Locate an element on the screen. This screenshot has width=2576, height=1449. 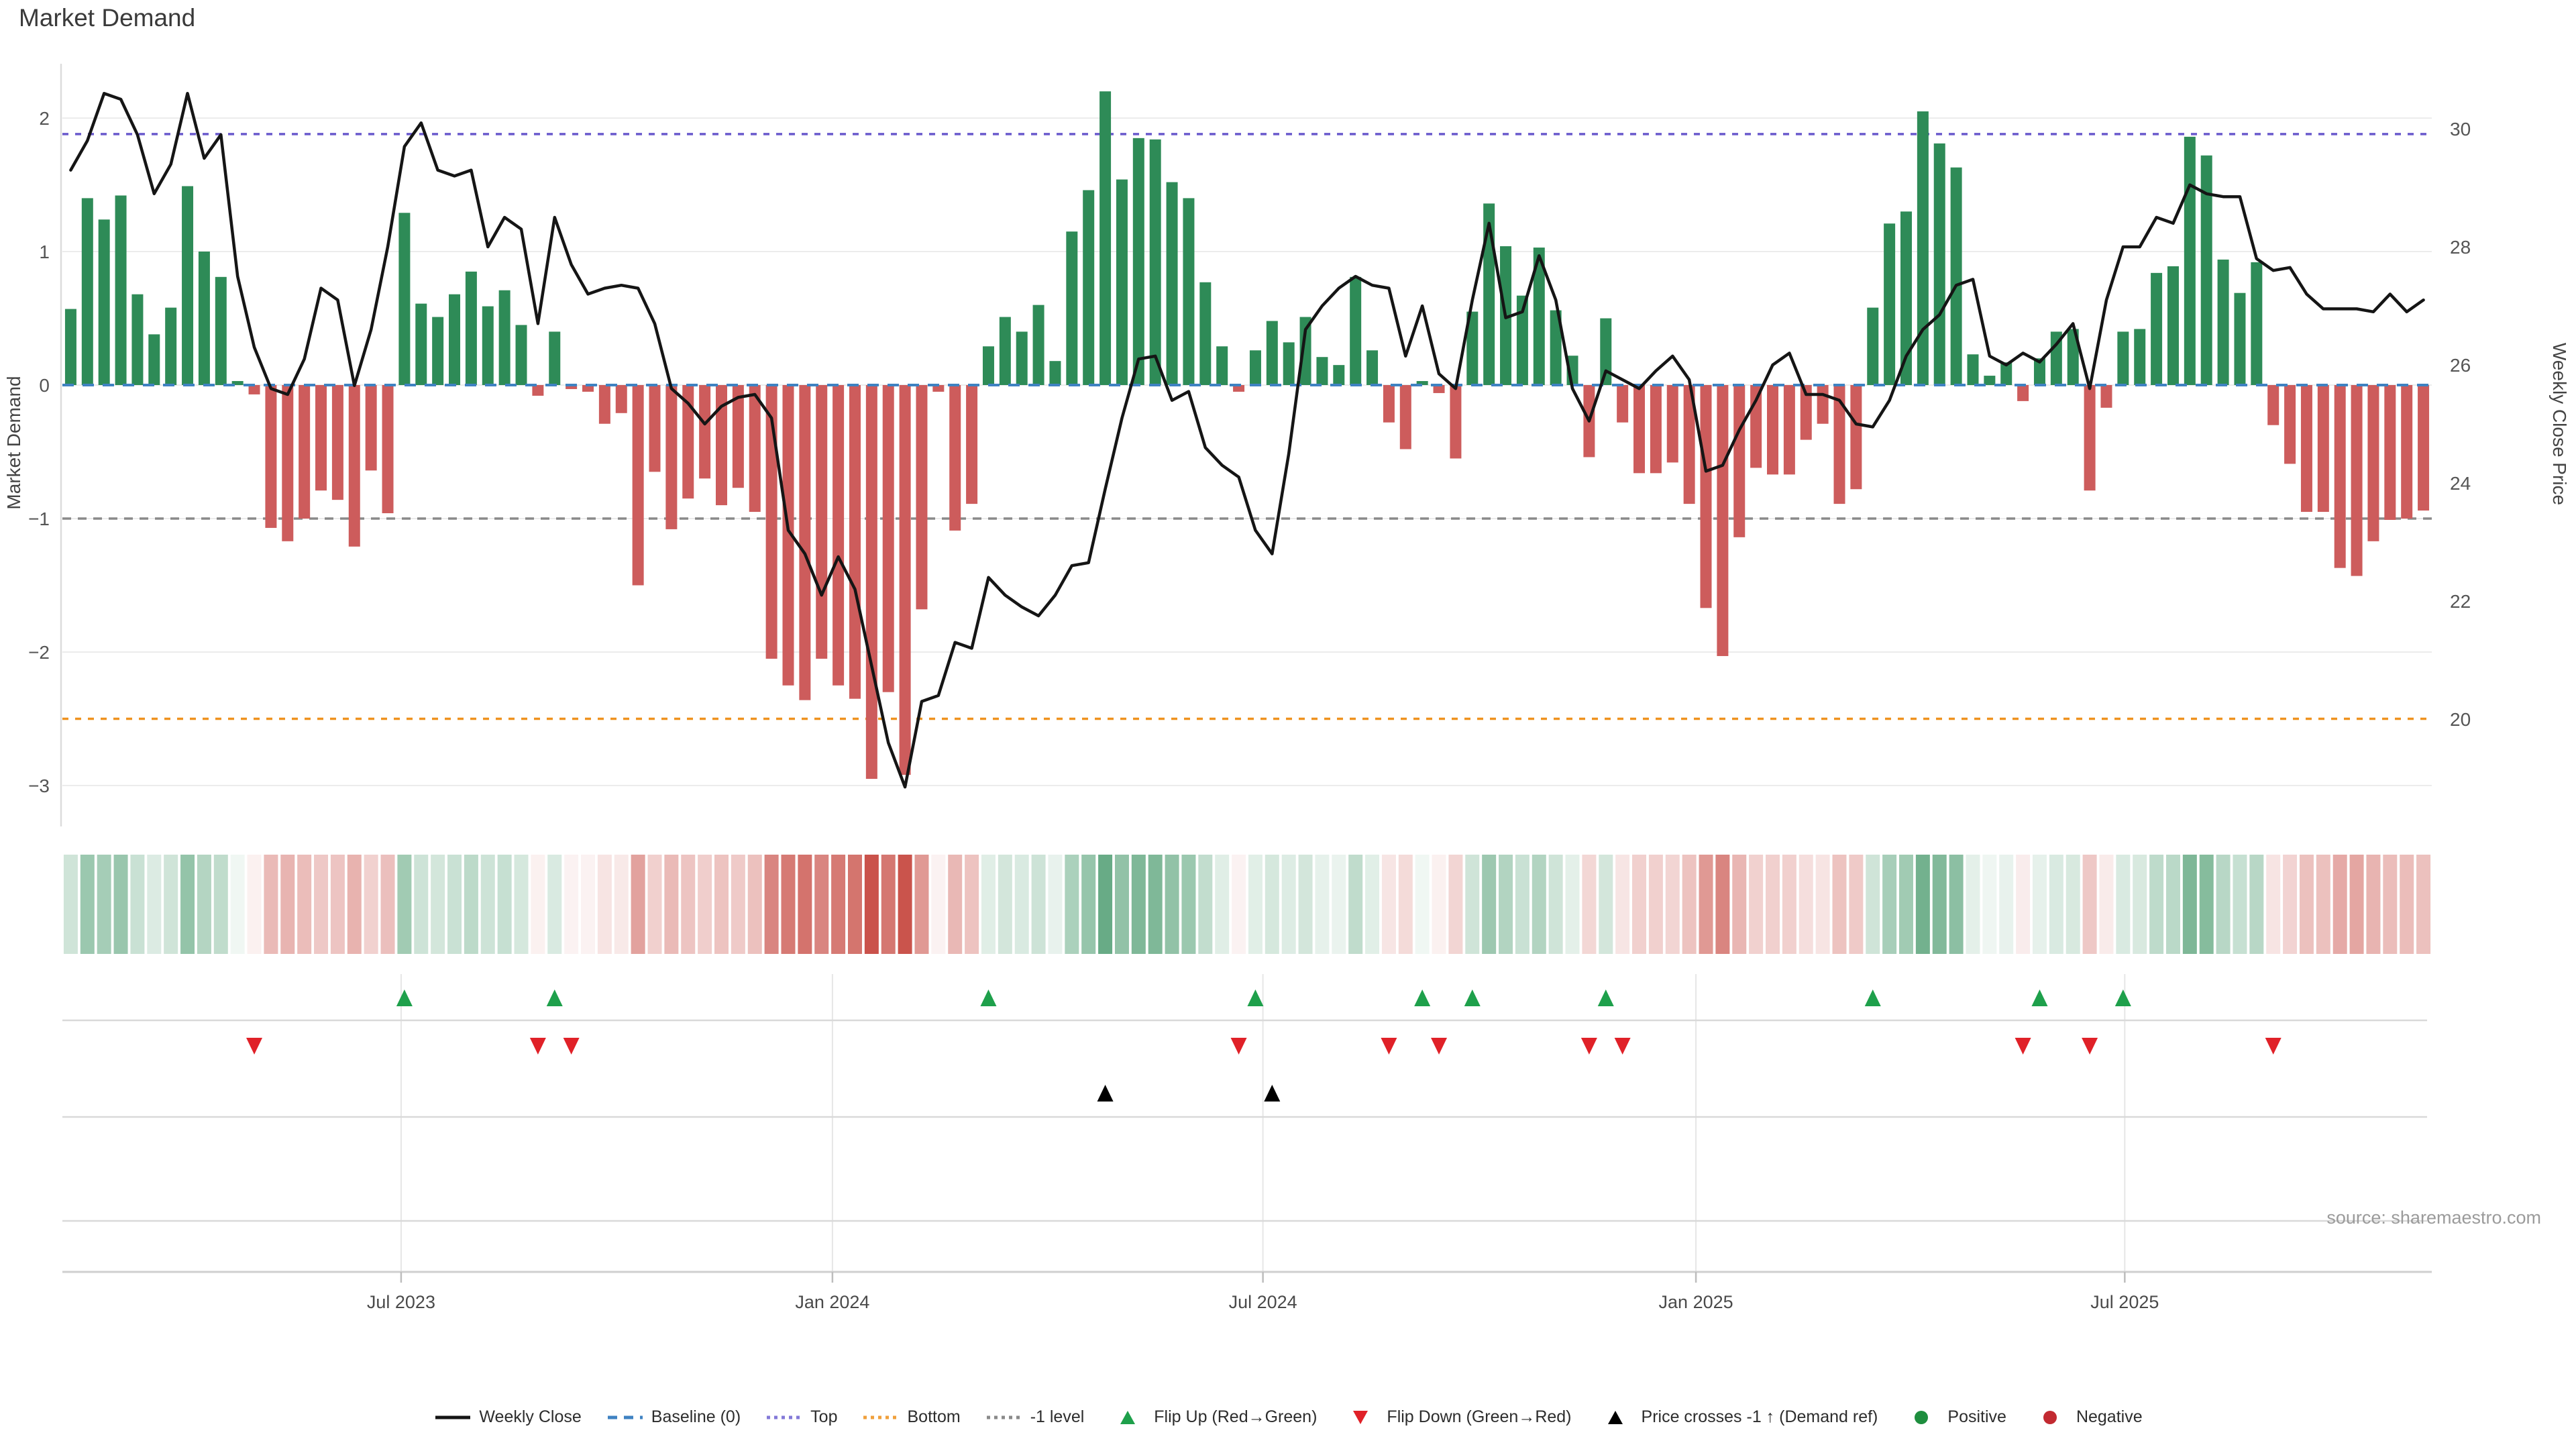
legend-item: Price crosses -1 ↑ (Demand ref) is located at coordinates (1737, 1417).